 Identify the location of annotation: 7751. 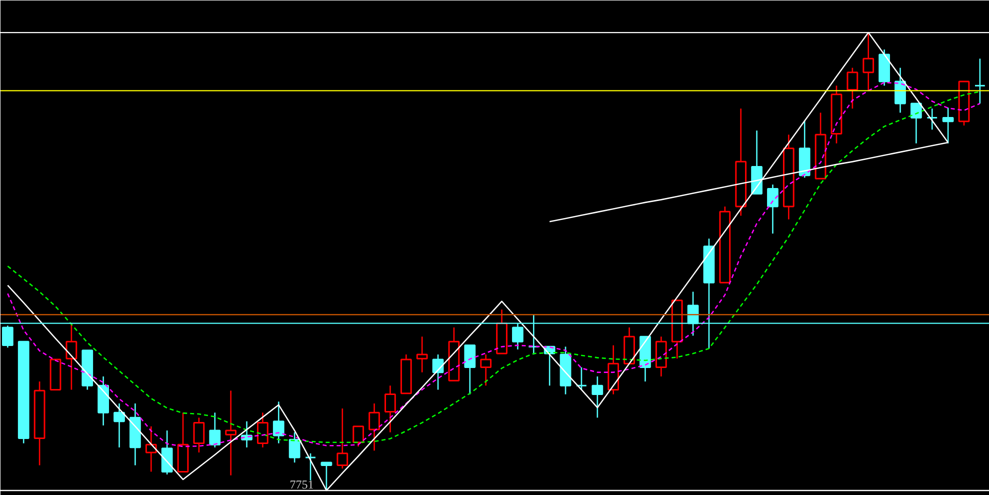
(302, 484).